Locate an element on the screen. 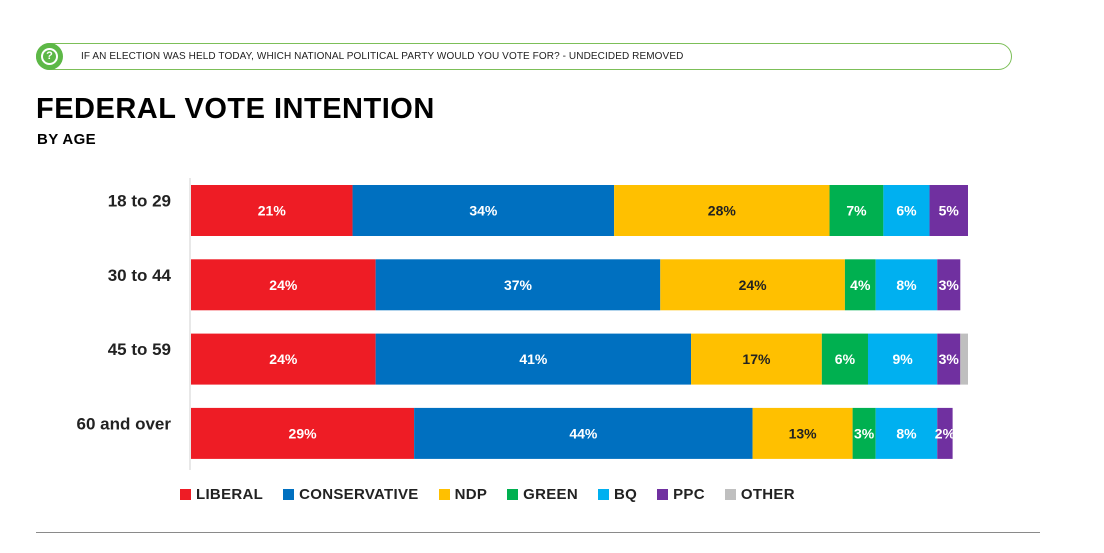  category-label: 45 to 59 is located at coordinates (139, 349).